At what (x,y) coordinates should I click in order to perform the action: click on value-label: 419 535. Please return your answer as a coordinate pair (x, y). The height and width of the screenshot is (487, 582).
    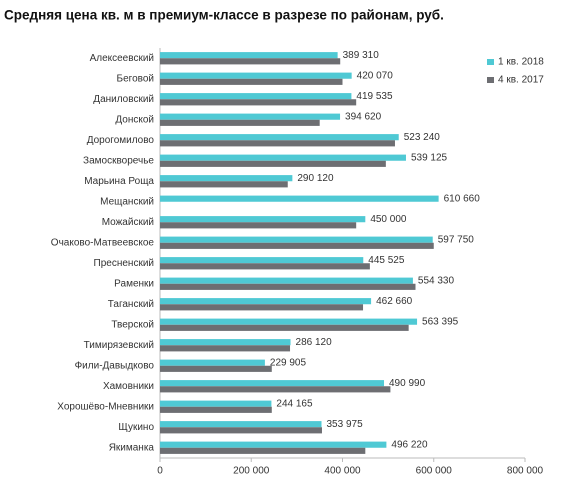
    Looking at the image, I should click on (374, 96).